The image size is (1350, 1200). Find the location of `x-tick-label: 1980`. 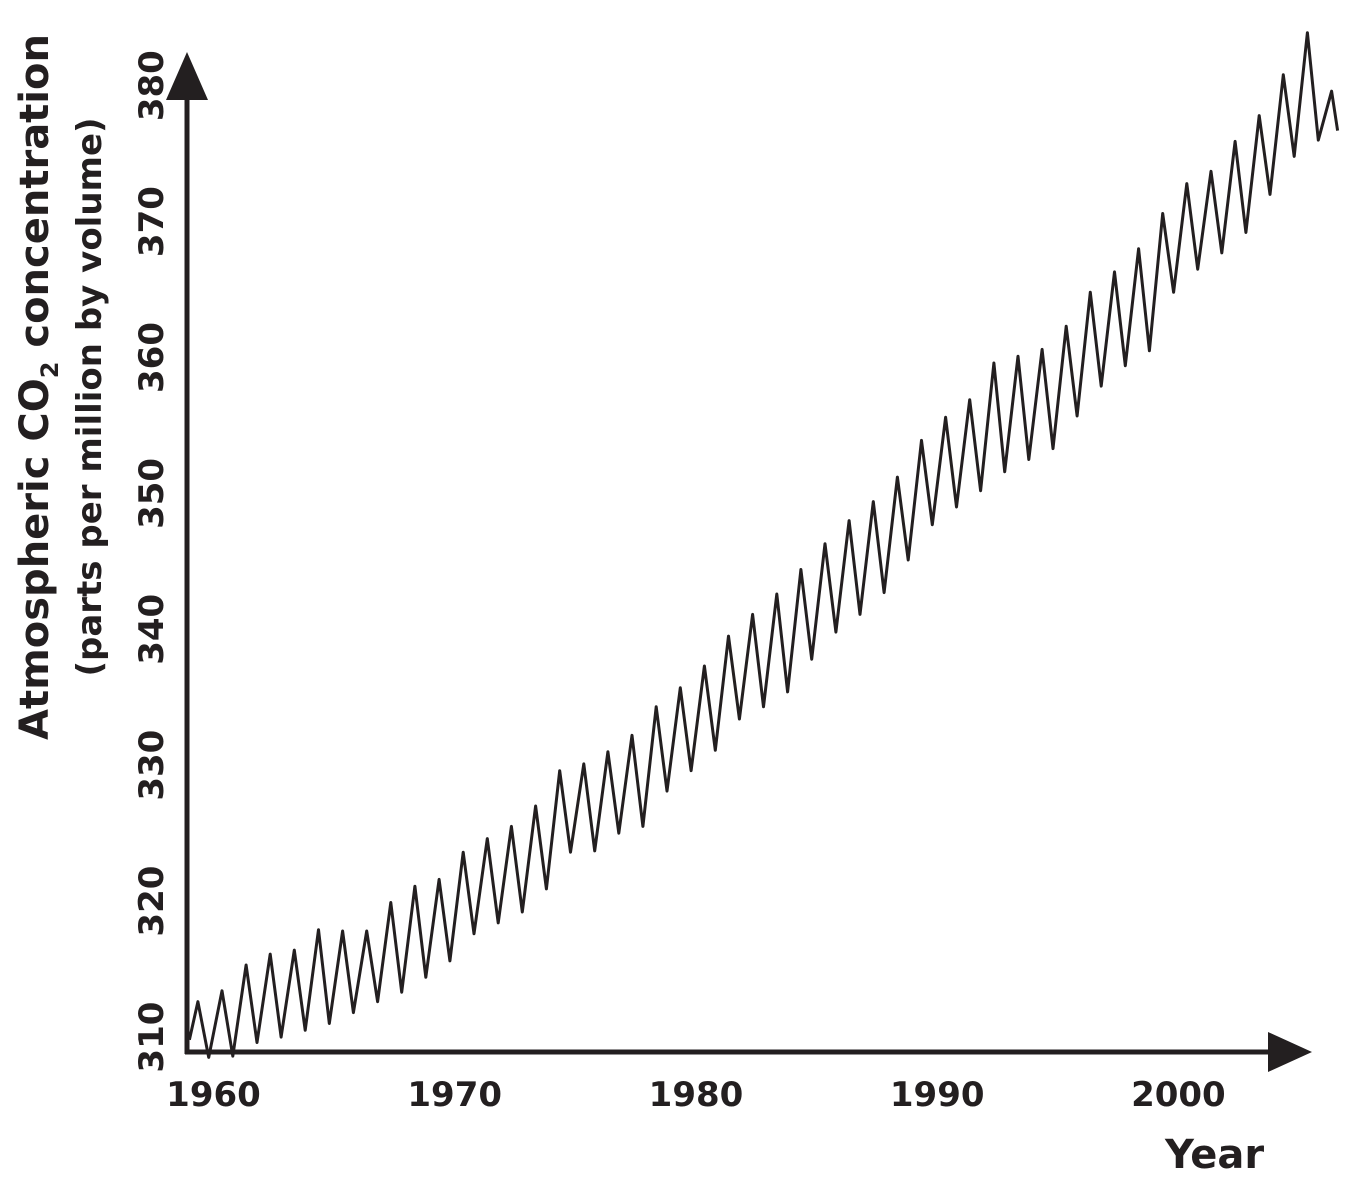

x-tick-label: 1980 is located at coordinates (696, 1095).